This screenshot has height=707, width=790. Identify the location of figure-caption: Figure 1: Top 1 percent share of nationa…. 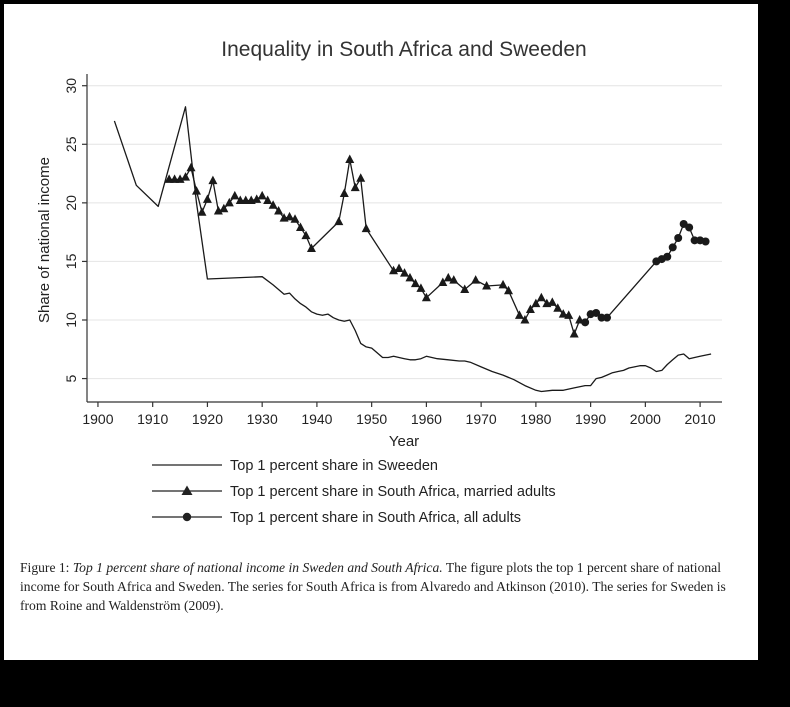
(383, 586).